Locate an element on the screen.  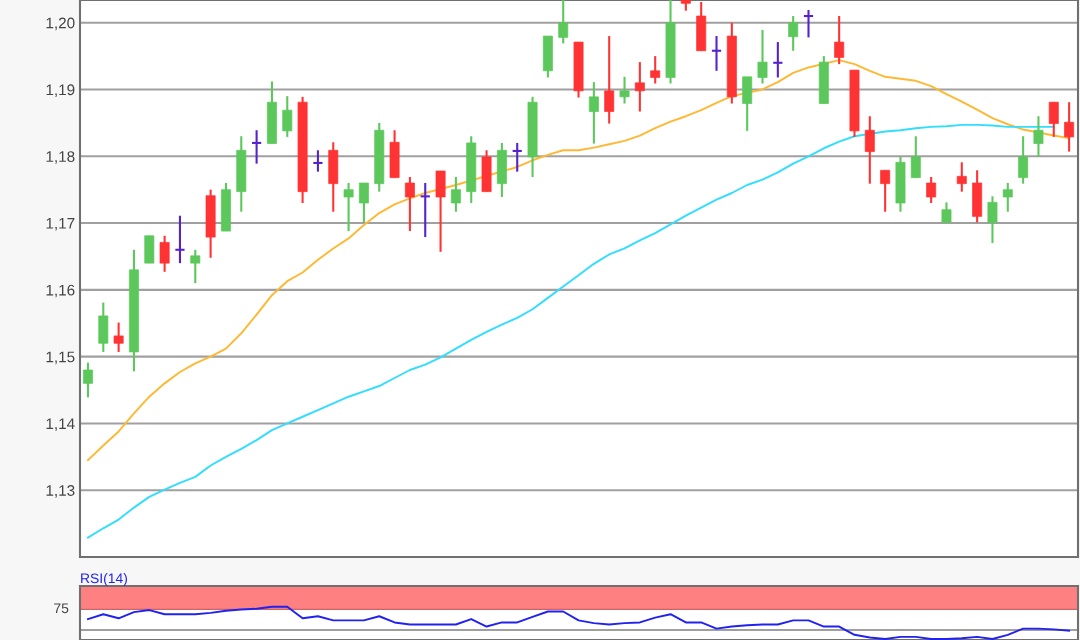
y-tick-label: 1,17 is located at coordinates (60, 224).